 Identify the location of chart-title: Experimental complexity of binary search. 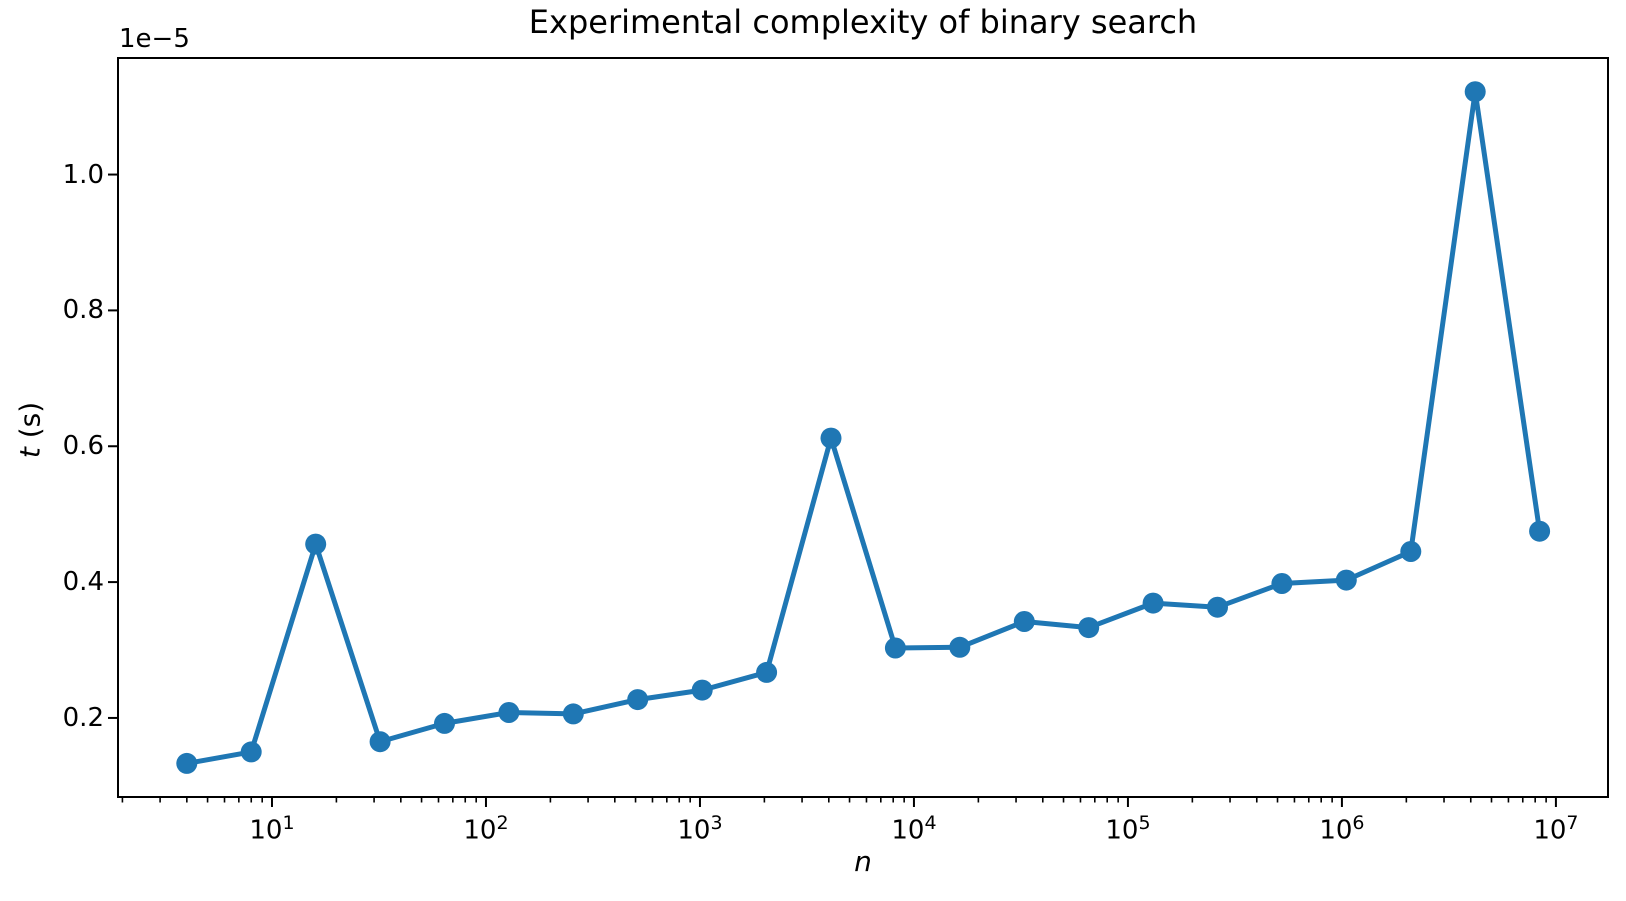
(863, 22).